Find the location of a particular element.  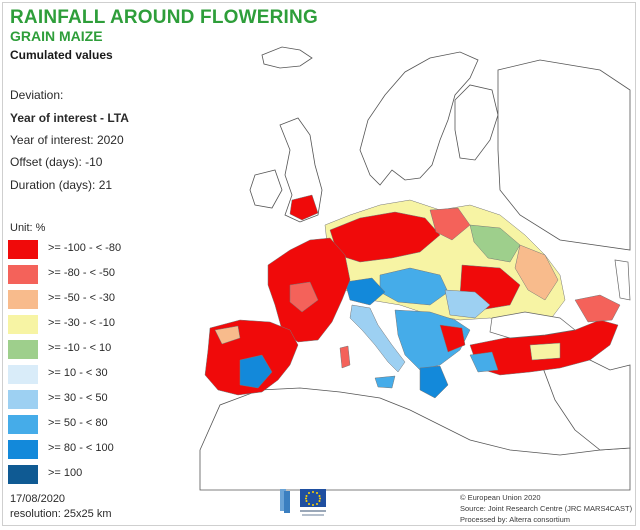

european-commission-logo is located at coordinates (303, 502).